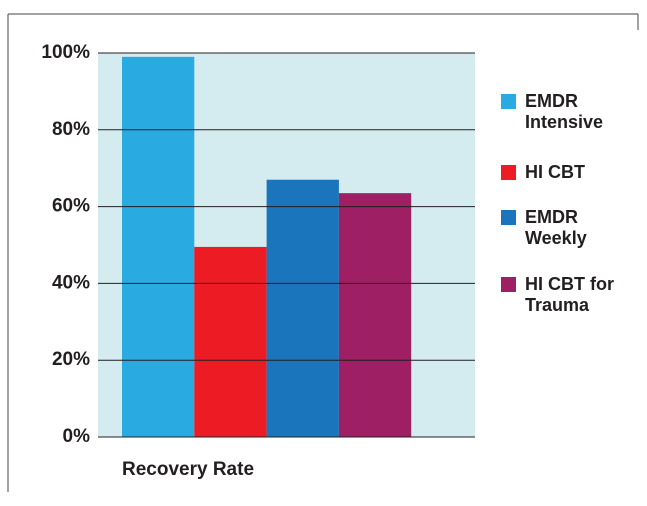 This screenshot has width=647, height=506. I want to click on y-tick-label: 100%, so click(65, 52).